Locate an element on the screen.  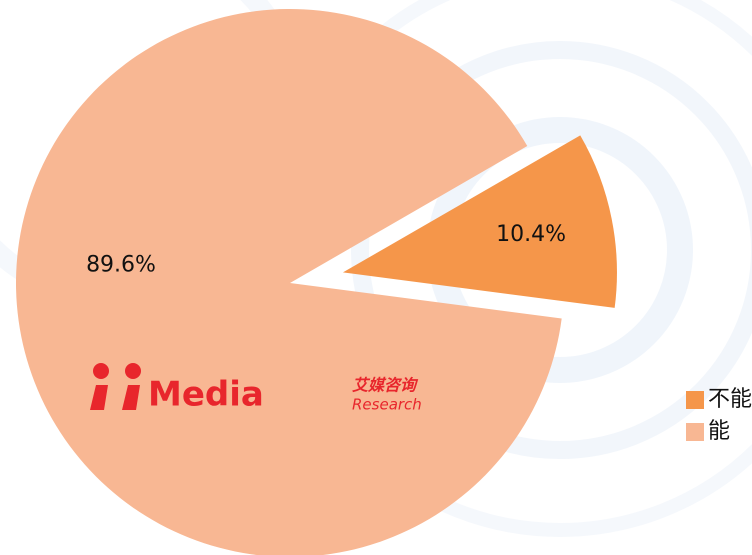
pie-slice is located at coordinates (479, 221).